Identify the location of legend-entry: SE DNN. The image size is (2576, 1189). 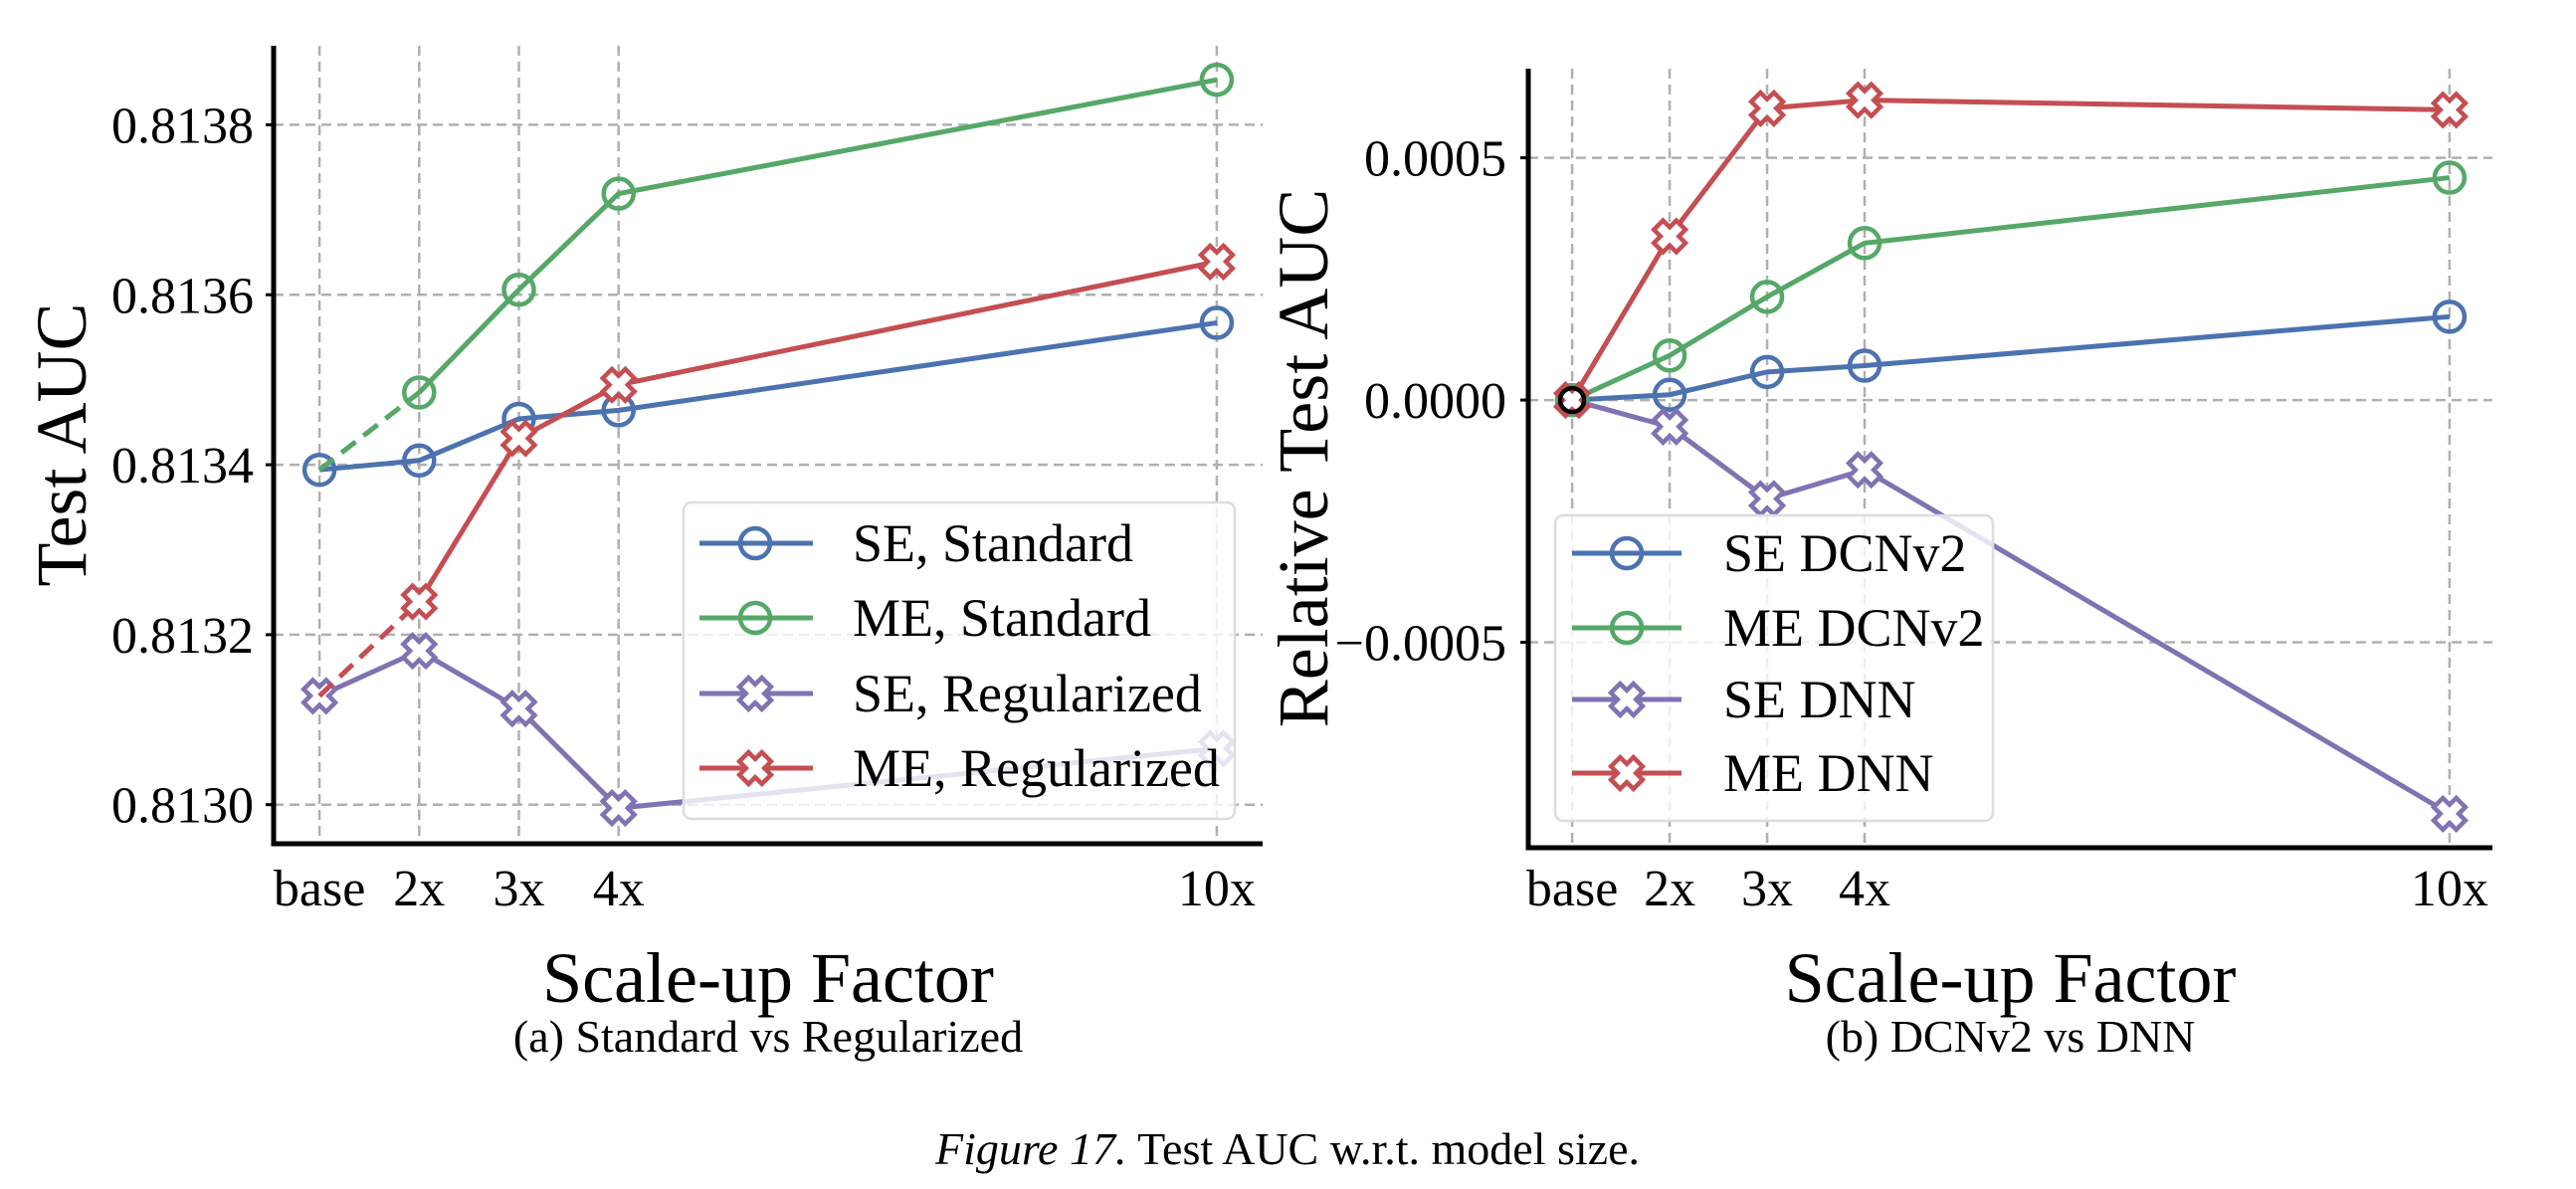
(1744, 699).